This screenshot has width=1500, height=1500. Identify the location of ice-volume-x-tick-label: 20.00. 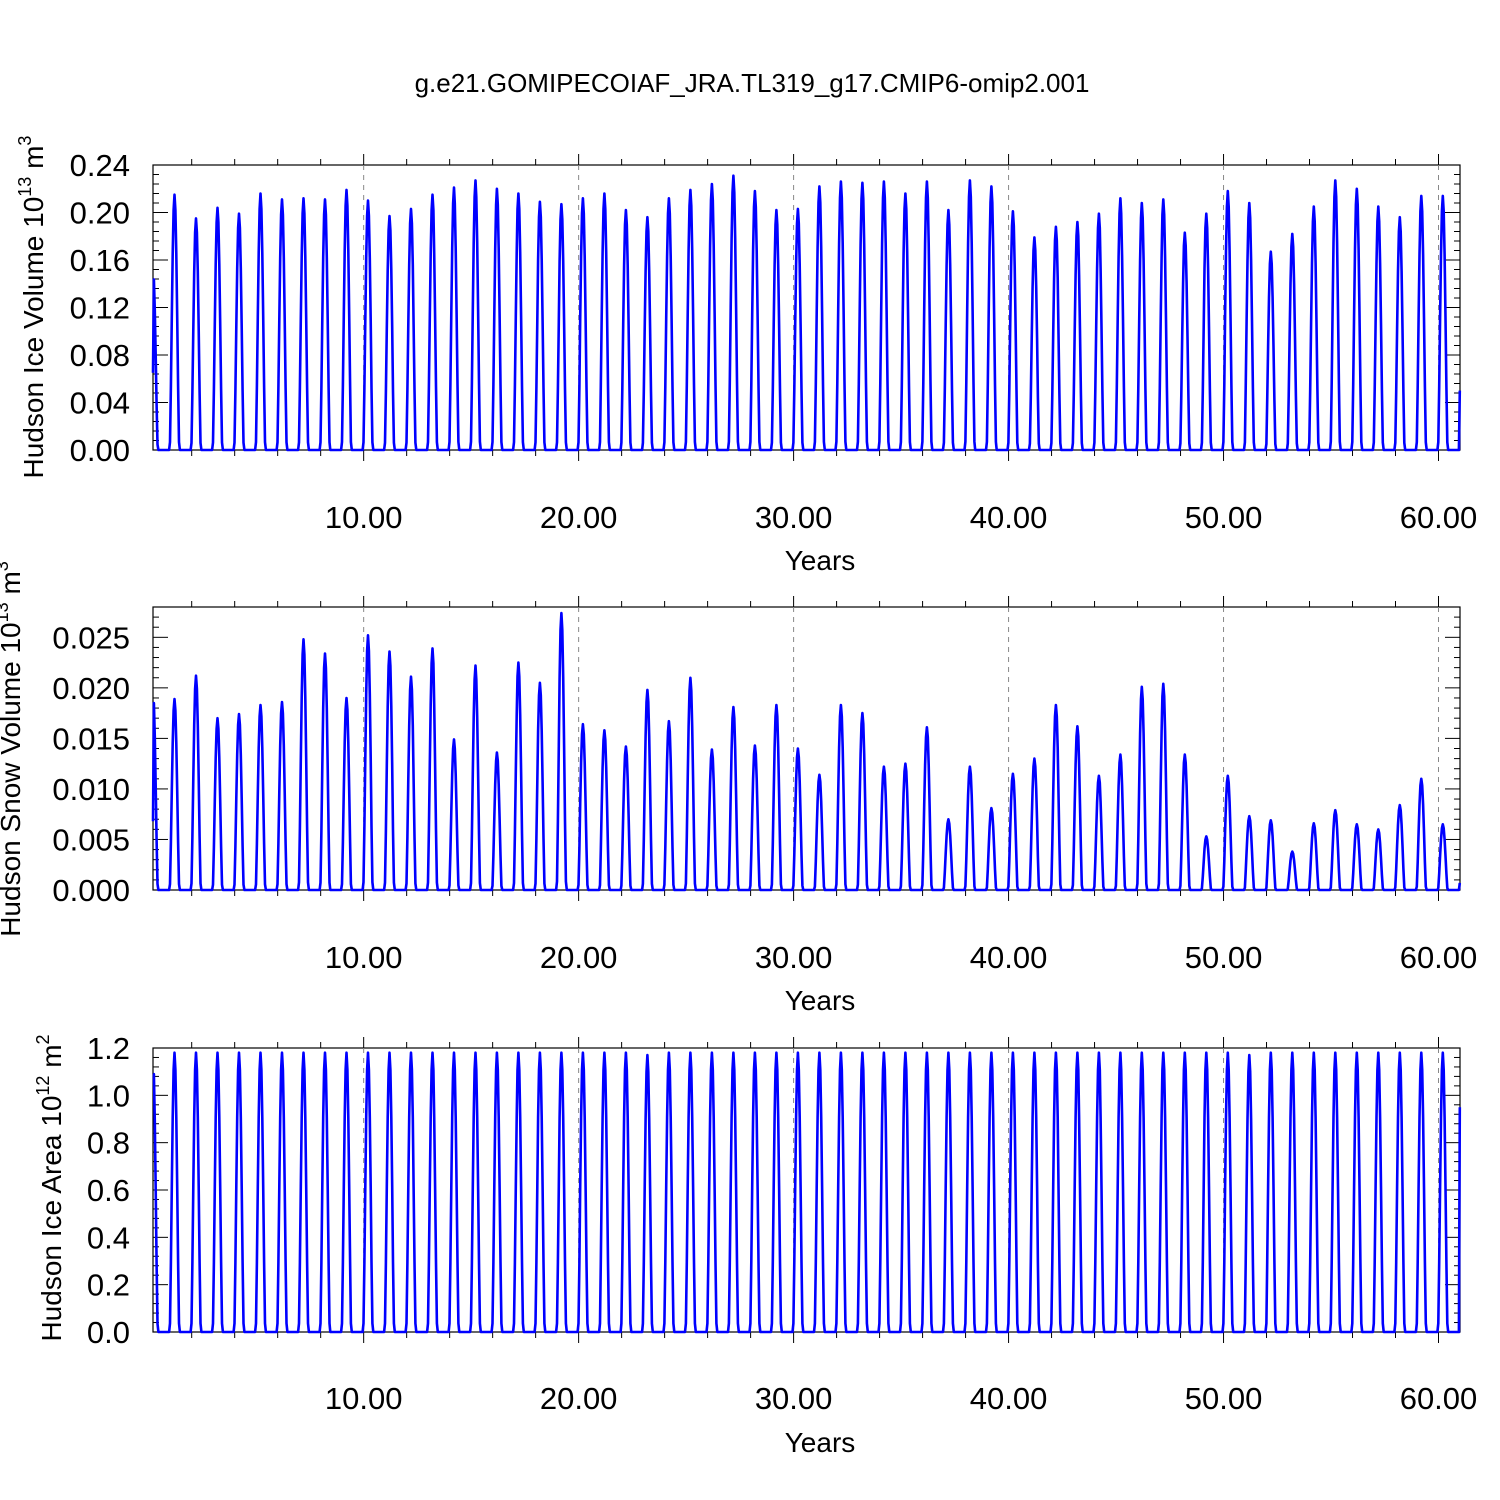
(579, 517).